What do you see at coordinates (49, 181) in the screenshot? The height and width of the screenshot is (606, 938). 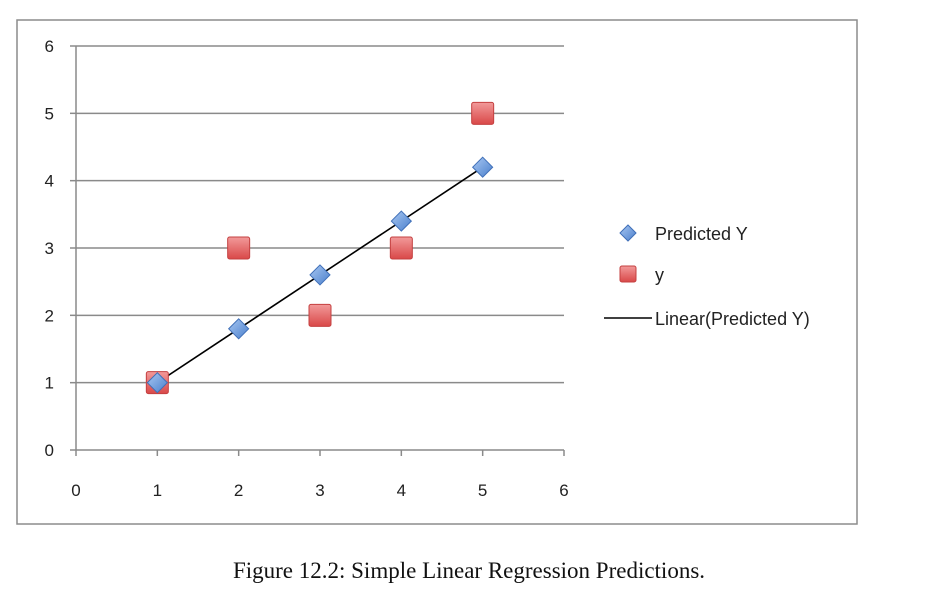 I see `y-tick-label: 4` at bounding box center [49, 181].